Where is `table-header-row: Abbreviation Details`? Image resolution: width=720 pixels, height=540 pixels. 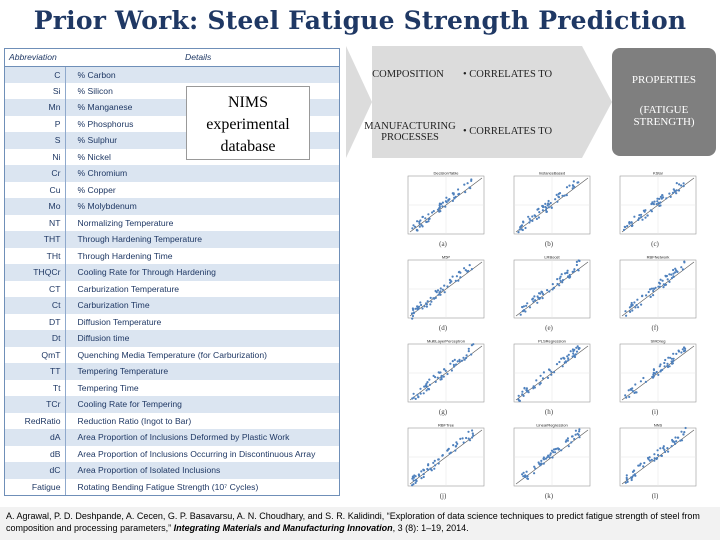
table-header-row: Abbreviation Details is located at coordinates (172, 58).